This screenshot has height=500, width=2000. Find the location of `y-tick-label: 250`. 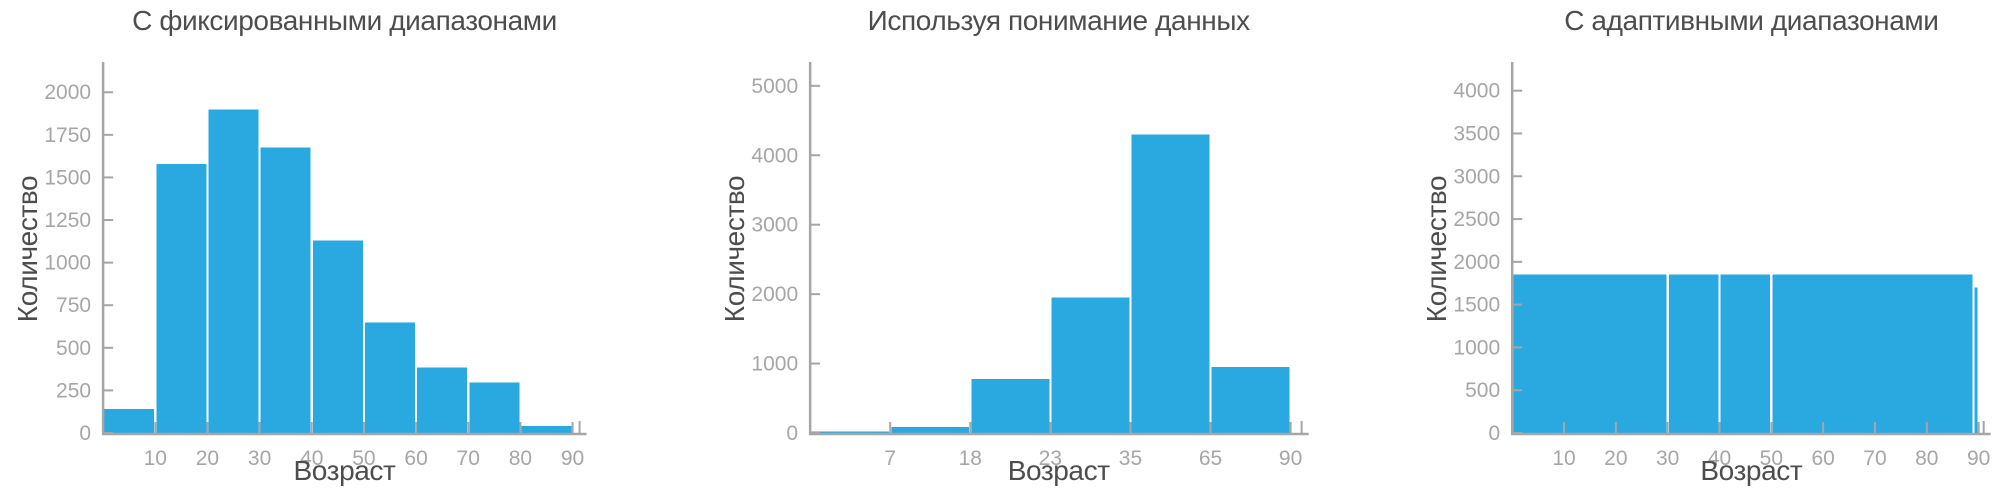

y-tick-label: 250 is located at coordinates (73, 390).